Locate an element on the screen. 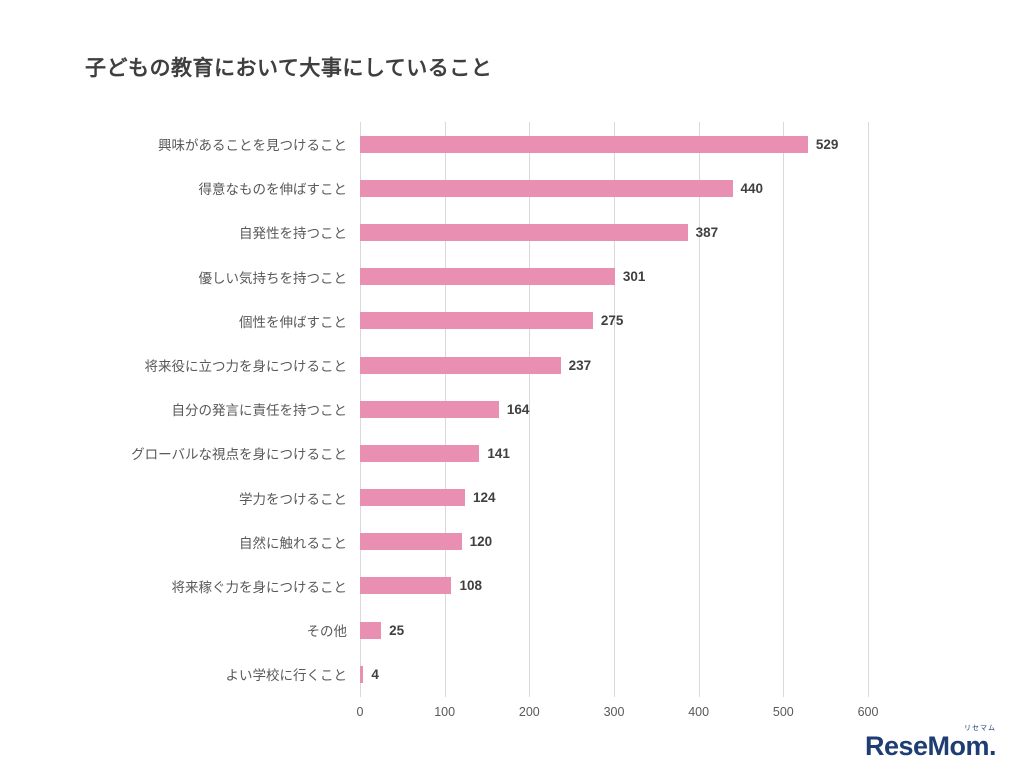  x-axis-tick-label: 500 is located at coordinates (783, 712).